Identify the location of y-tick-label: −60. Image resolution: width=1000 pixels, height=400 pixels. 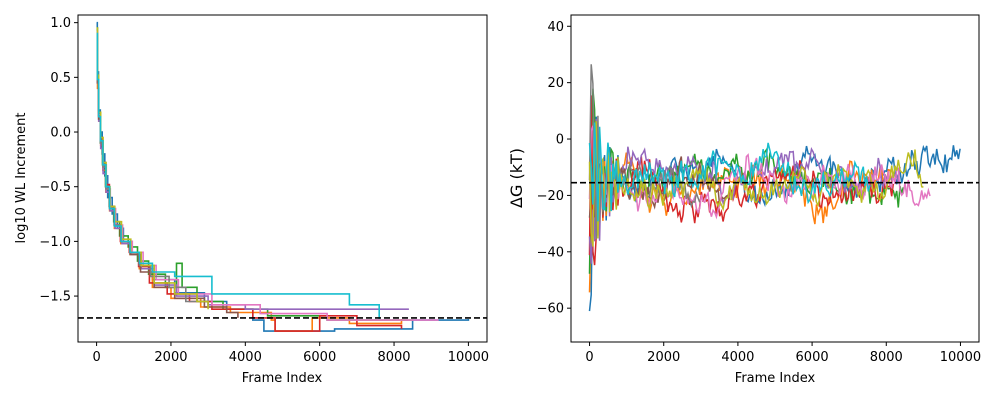
(550, 309).